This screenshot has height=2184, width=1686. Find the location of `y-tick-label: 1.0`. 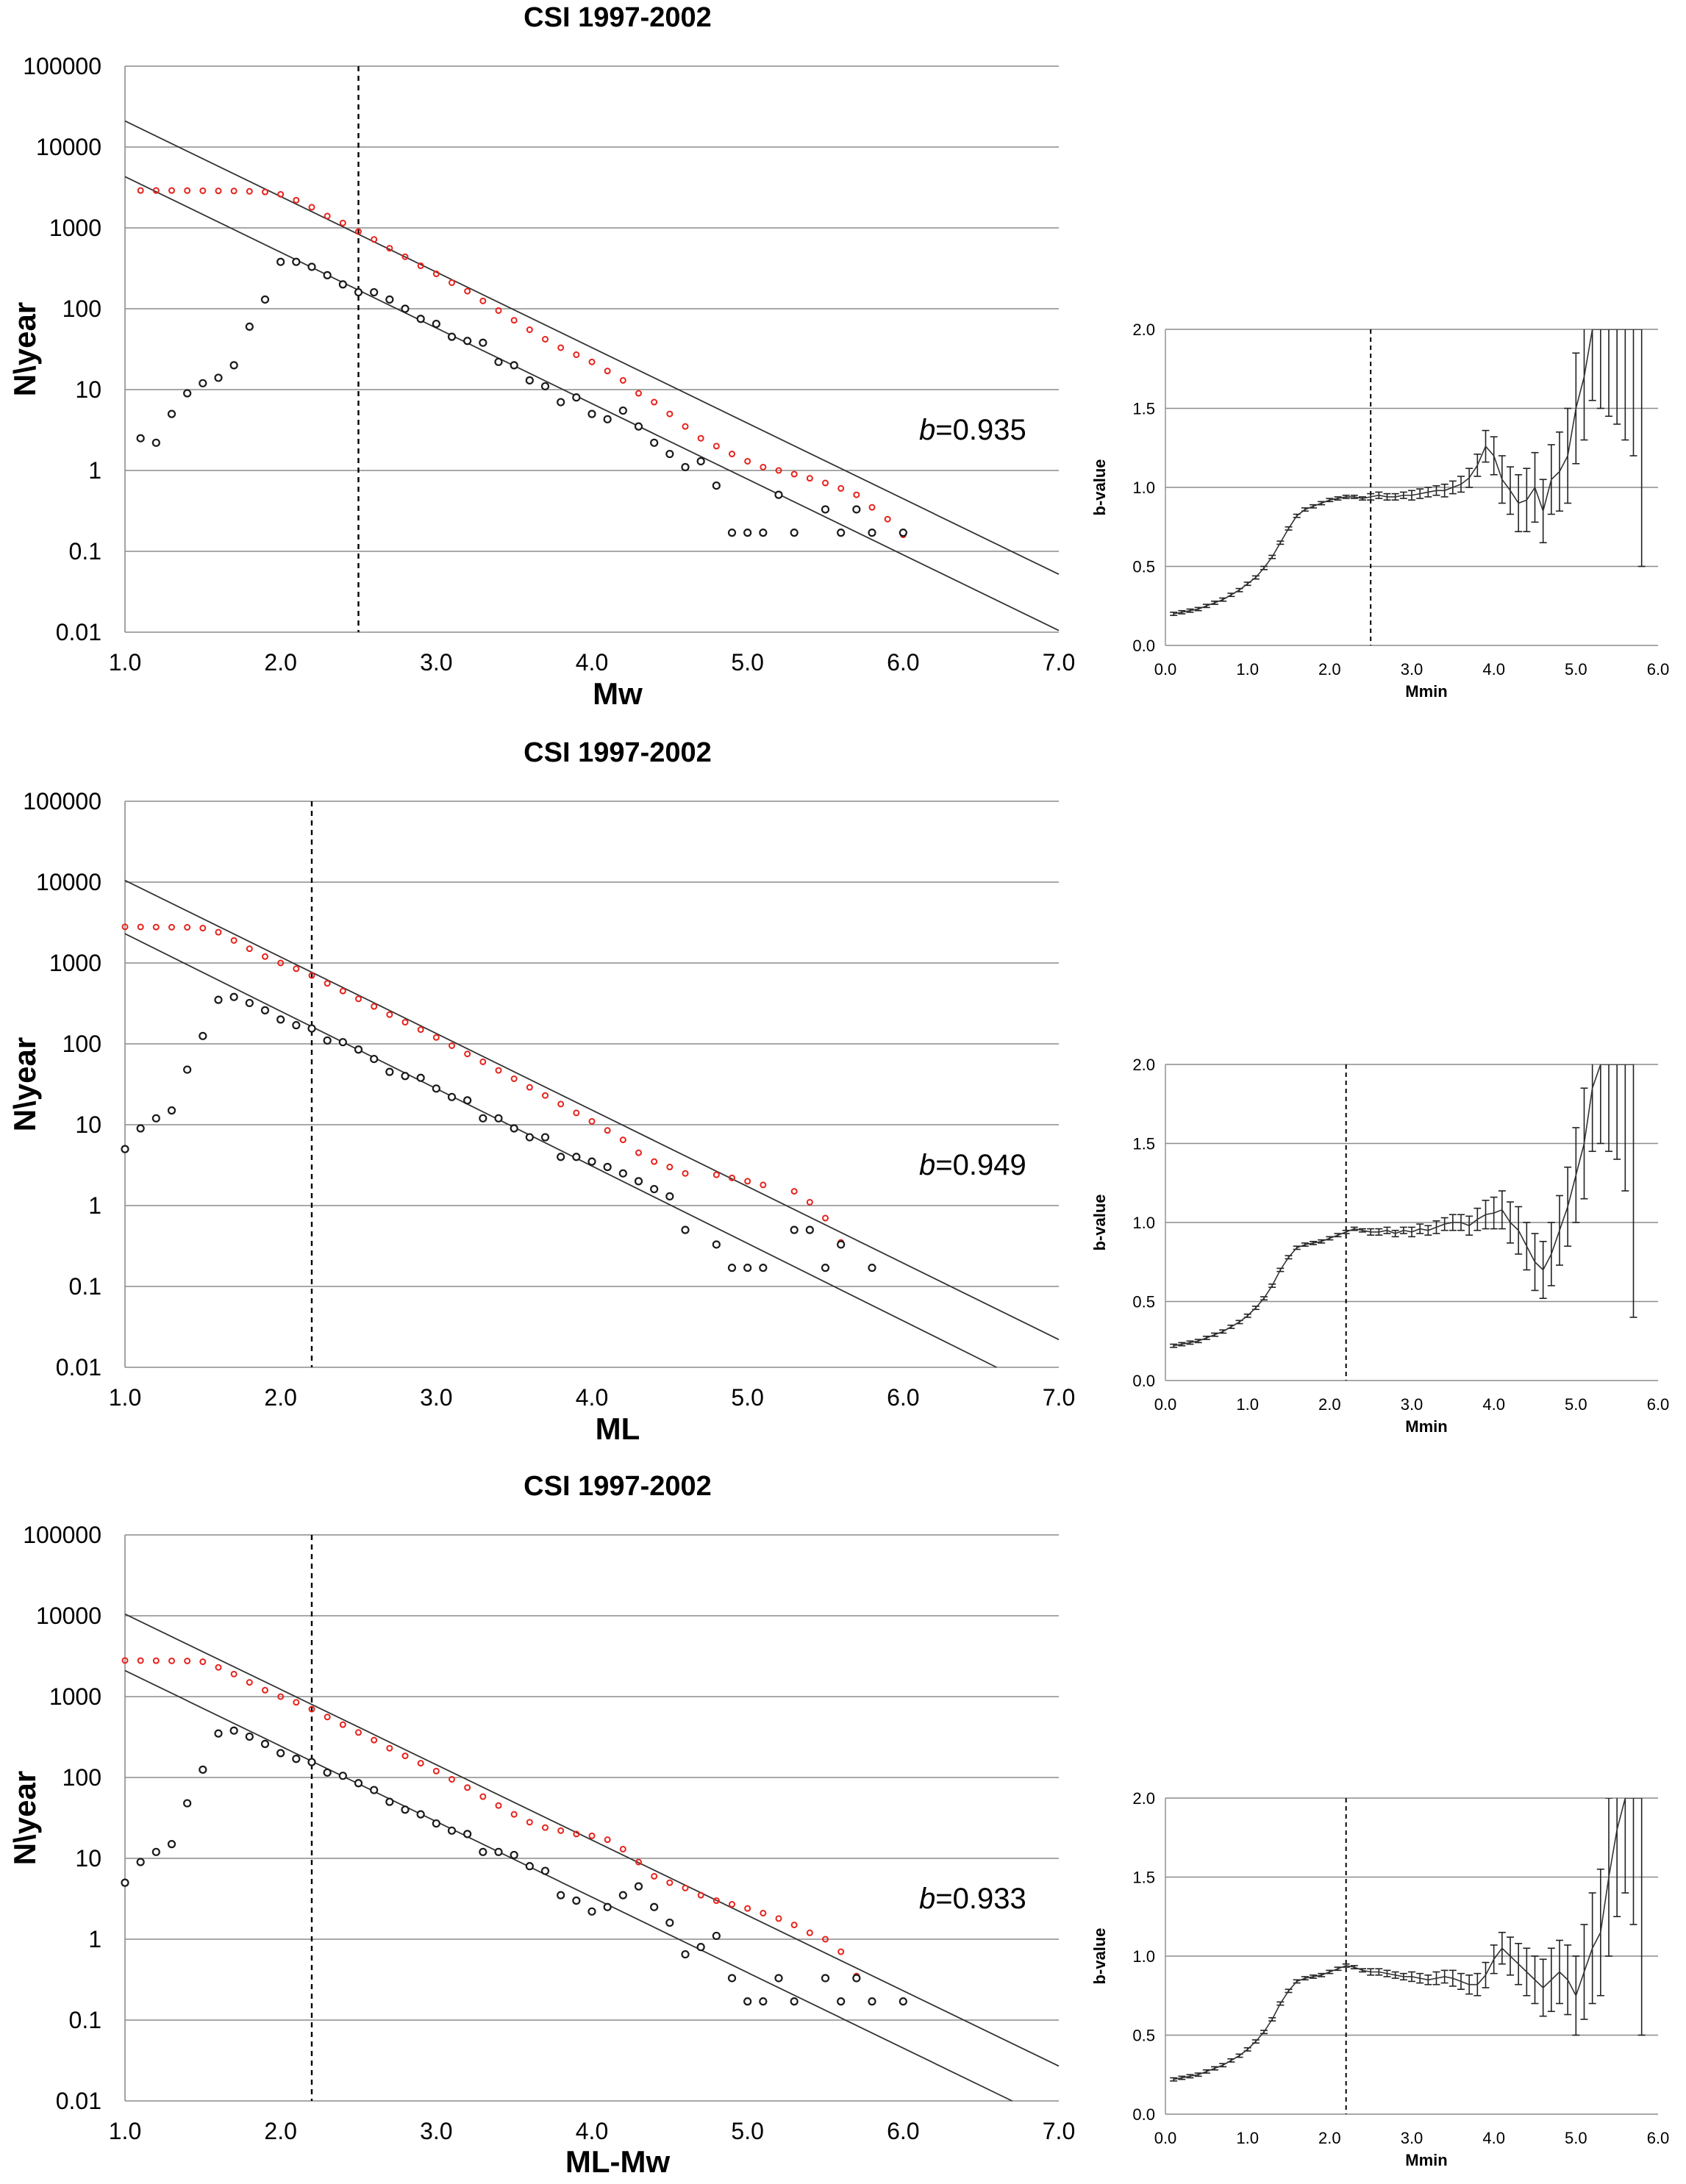

y-tick-label: 1.0 is located at coordinates (1143, 1223).